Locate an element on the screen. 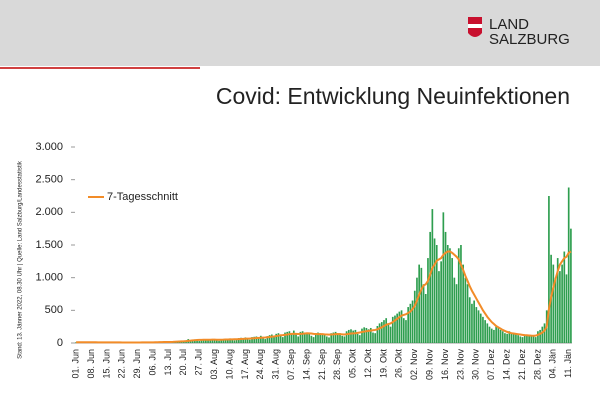 This screenshot has height=405, width=600. x-tick-label: 08. Jun is located at coordinates (91, 364).